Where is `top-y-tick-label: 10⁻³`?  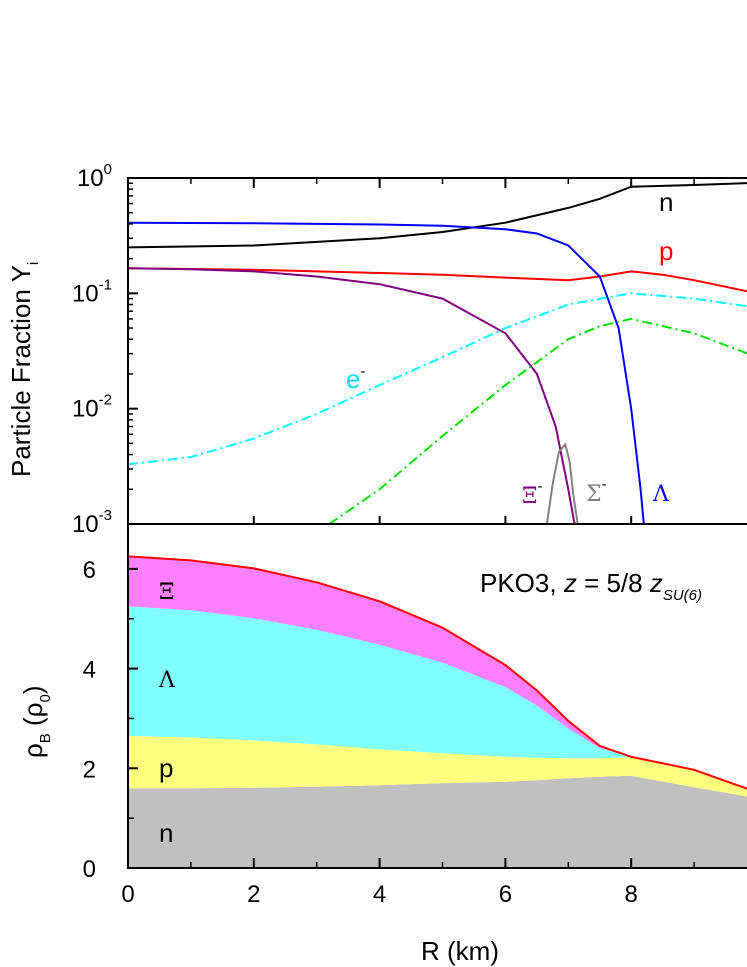
top-y-tick-label: 10⁻³ is located at coordinates (92, 522).